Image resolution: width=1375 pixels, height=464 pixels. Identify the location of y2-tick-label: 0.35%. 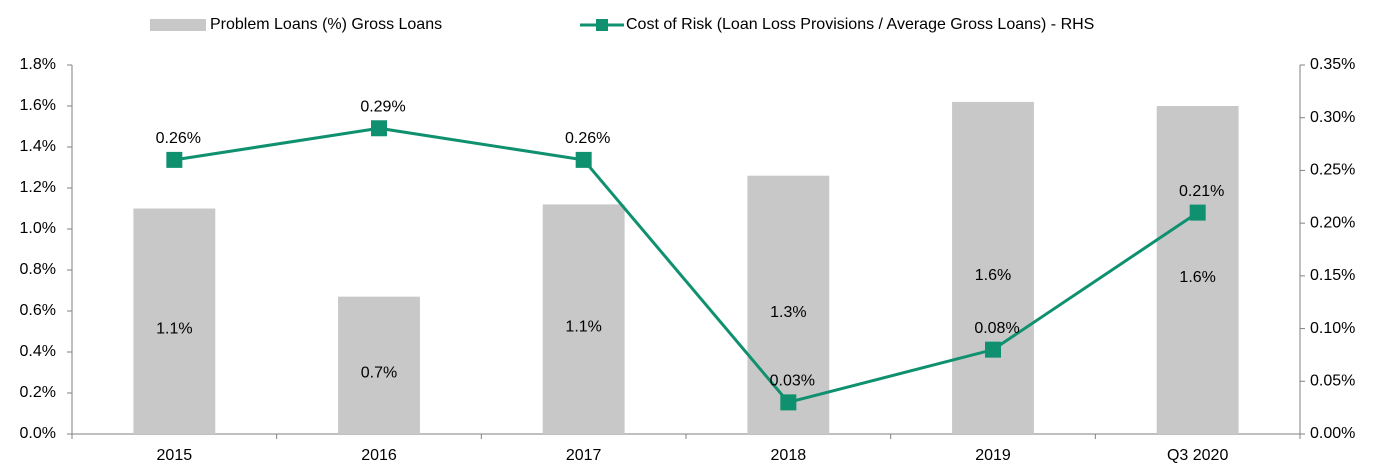
(1332, 64).